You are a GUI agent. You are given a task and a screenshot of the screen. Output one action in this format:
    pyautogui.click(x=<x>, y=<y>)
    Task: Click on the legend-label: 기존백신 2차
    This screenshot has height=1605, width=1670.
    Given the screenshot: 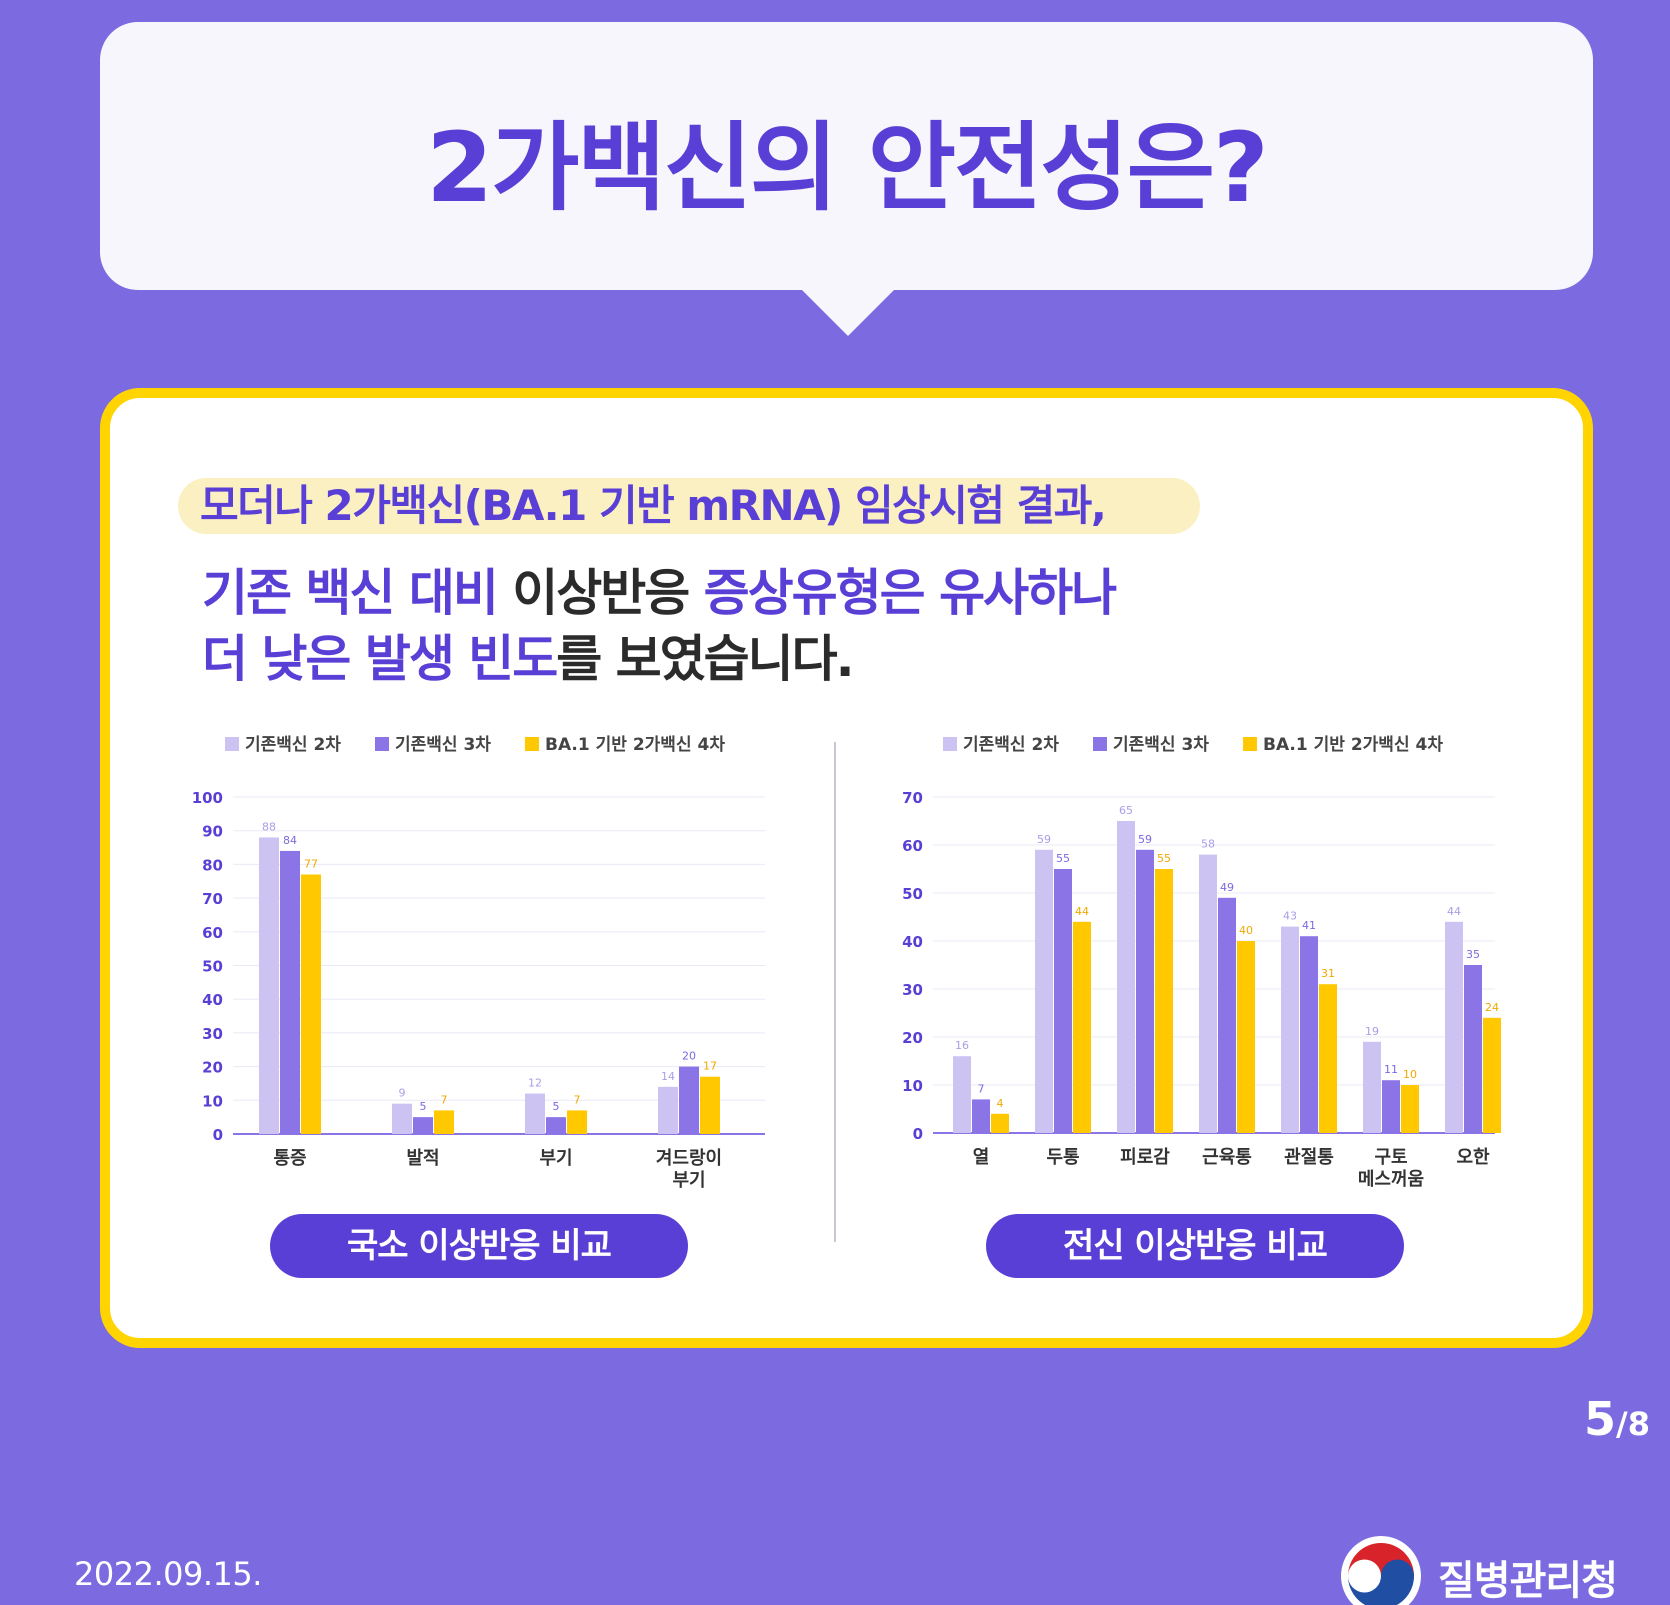 What is the action you would take?
    pyautogui.click(x=293, y=745)
    